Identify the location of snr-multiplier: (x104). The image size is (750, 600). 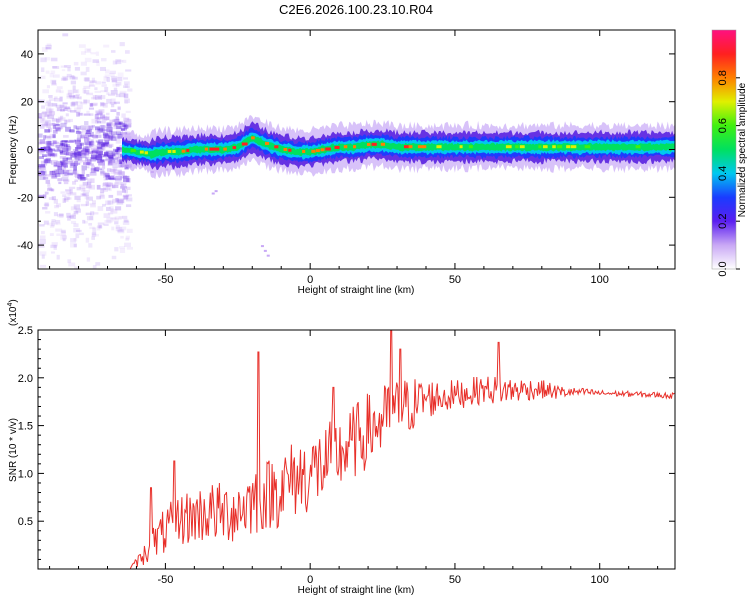
(13, 312).